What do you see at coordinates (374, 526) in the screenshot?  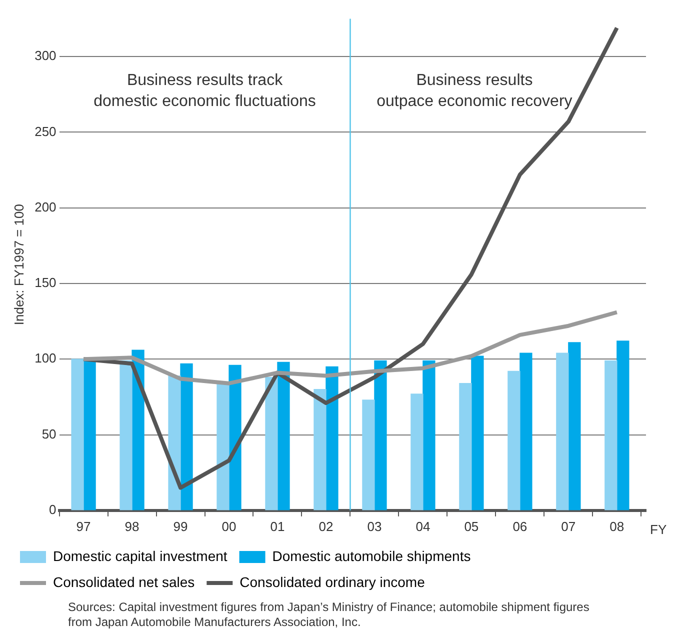 I see `x-tick-label: 03` at bounding box center [374, 526].